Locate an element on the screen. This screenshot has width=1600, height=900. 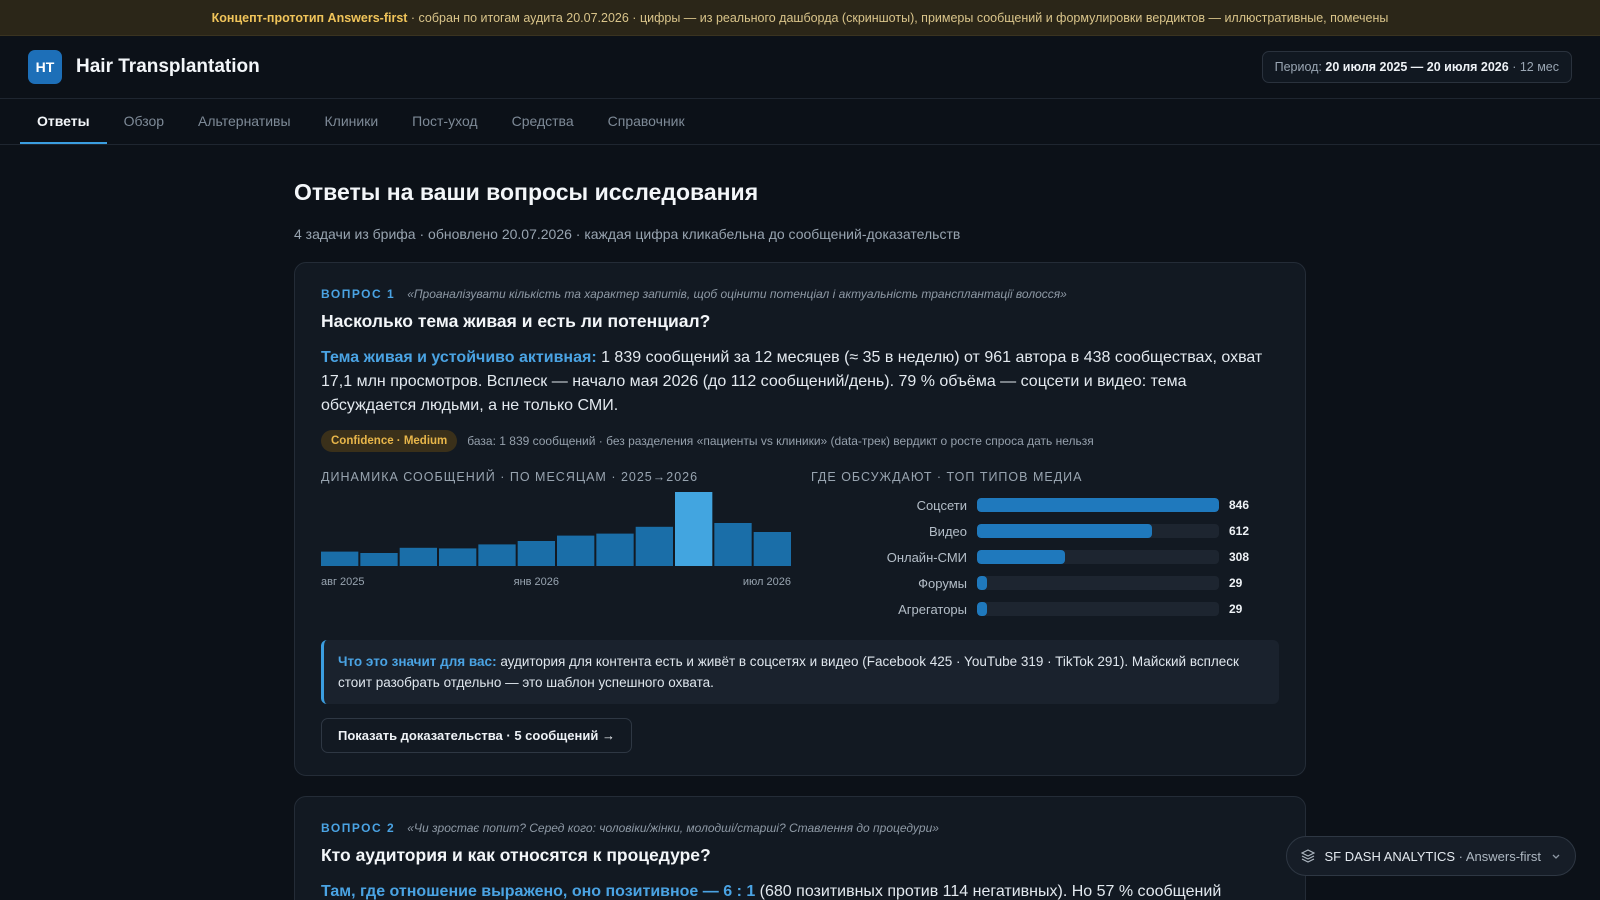
month-tick-label: авг 2025 is located at coordinates (343, 582).